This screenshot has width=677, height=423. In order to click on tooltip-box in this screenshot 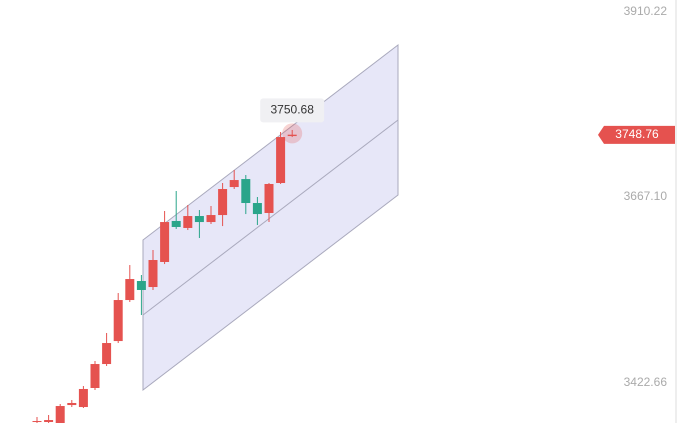, I will do `click(292, 110)`.